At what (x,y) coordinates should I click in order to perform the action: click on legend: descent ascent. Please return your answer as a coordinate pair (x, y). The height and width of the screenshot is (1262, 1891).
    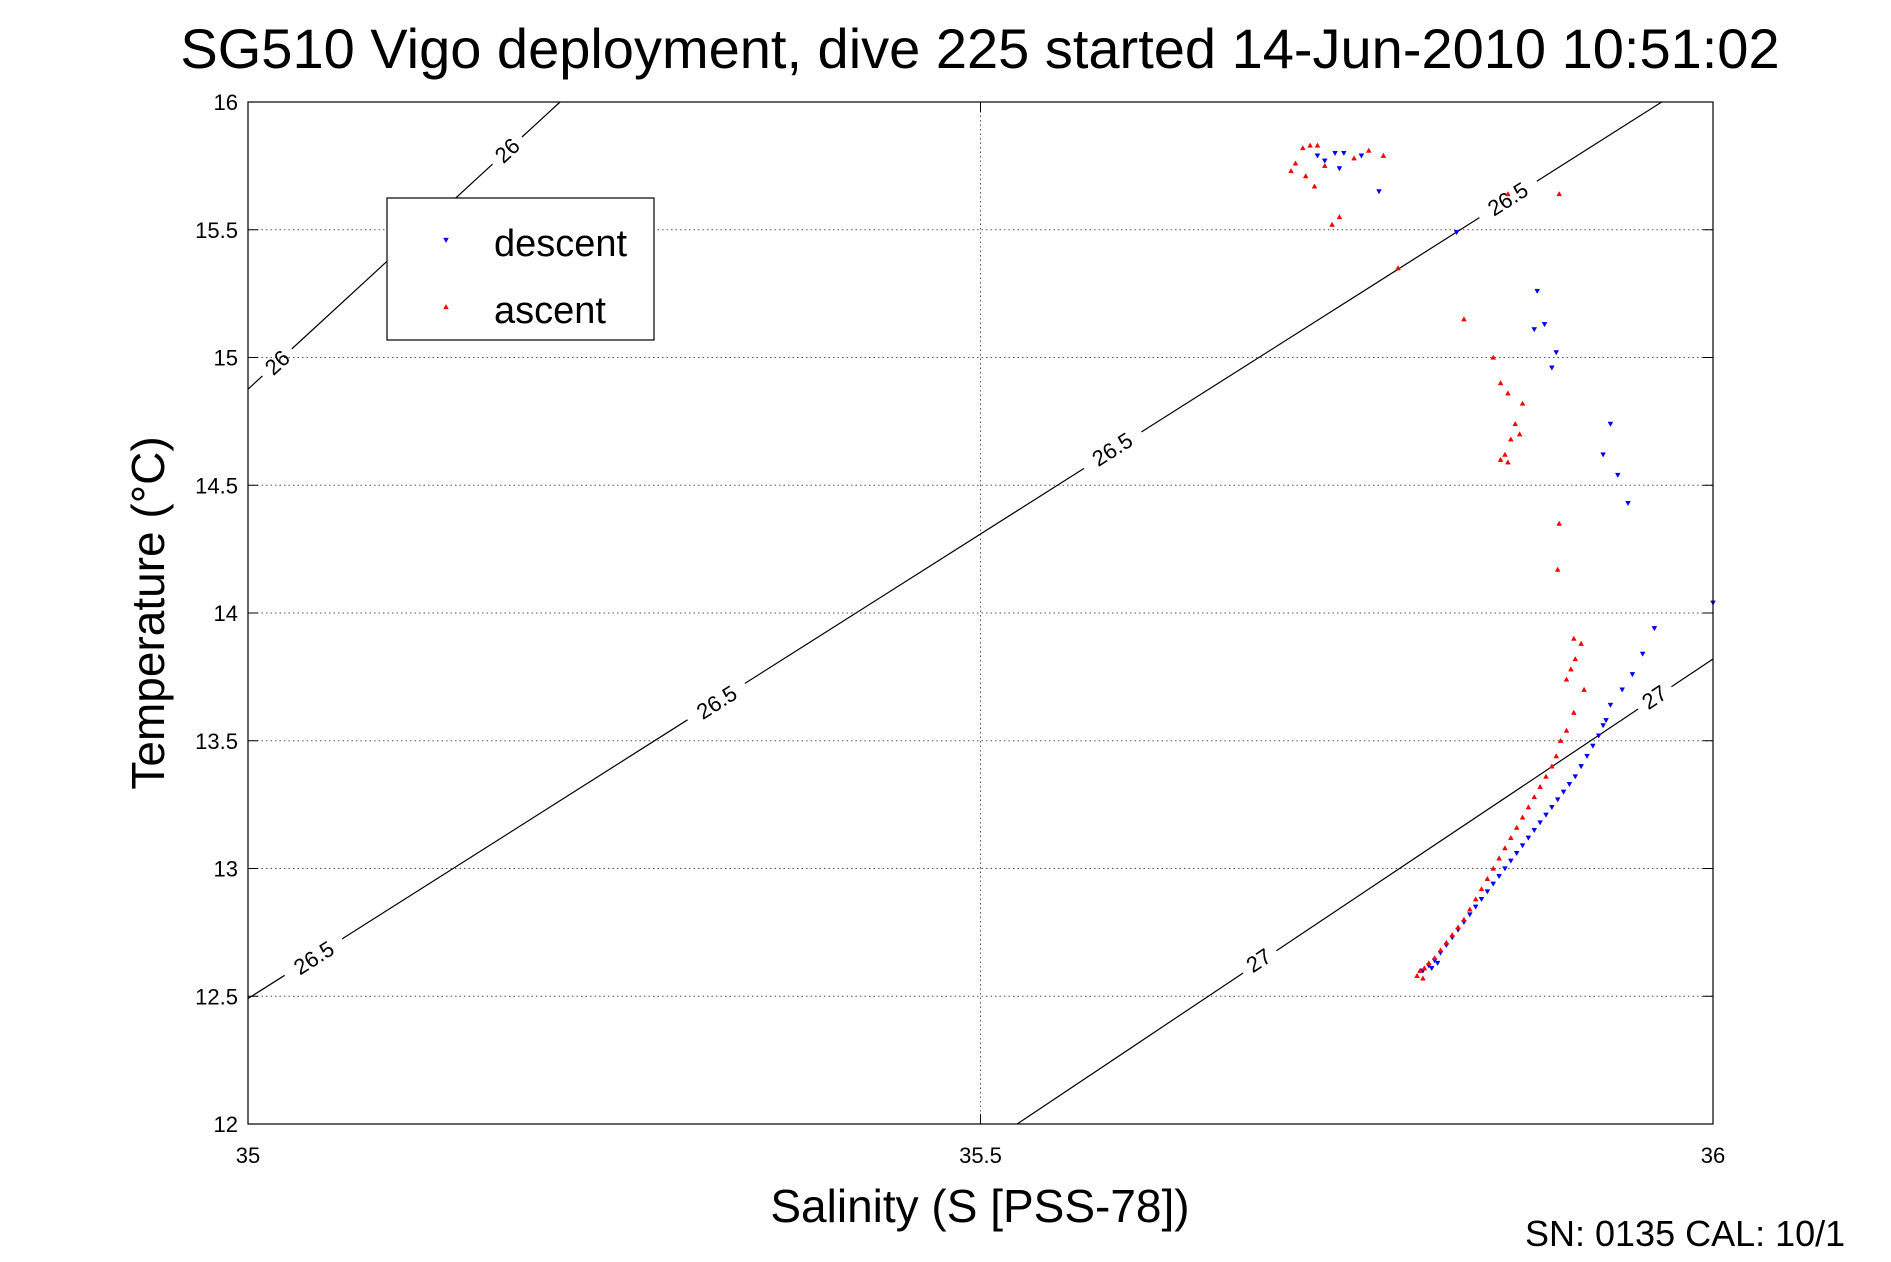
    Looking at the image, I should click on (520, 269).